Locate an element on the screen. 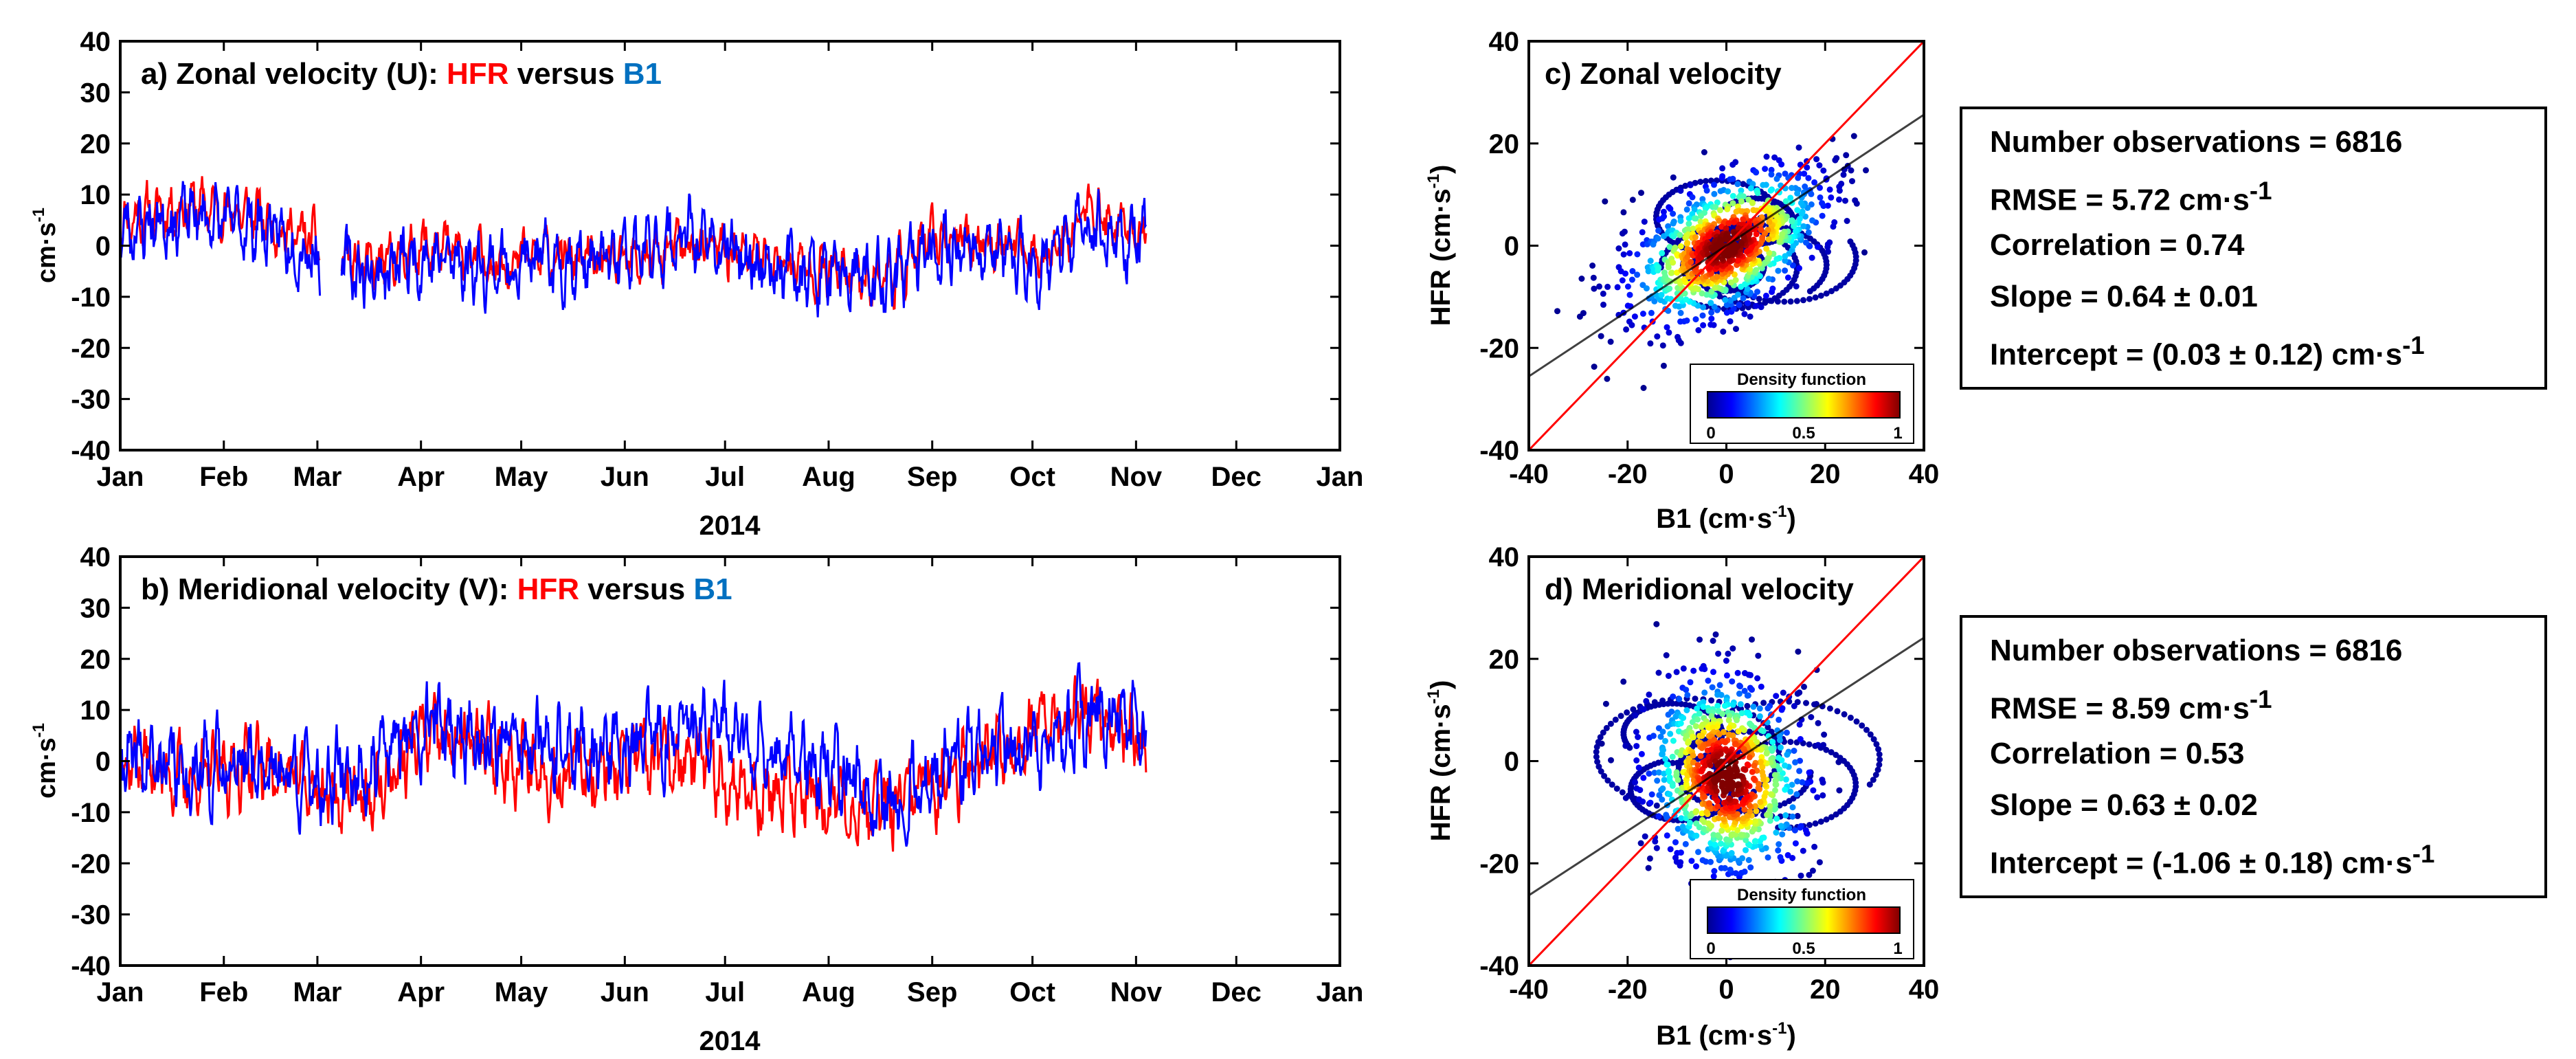 This screenshot has height=1059, width=2576. b-month-label: Oct is located at coordinates (1032, 992).